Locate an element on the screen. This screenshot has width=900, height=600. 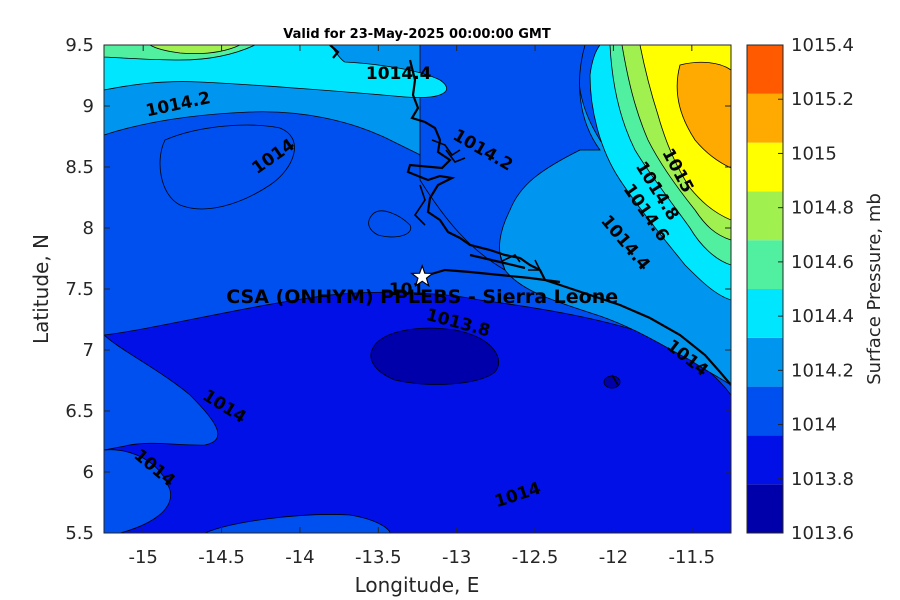
y-tick-label: 9 is located at coordinates (88, 106).